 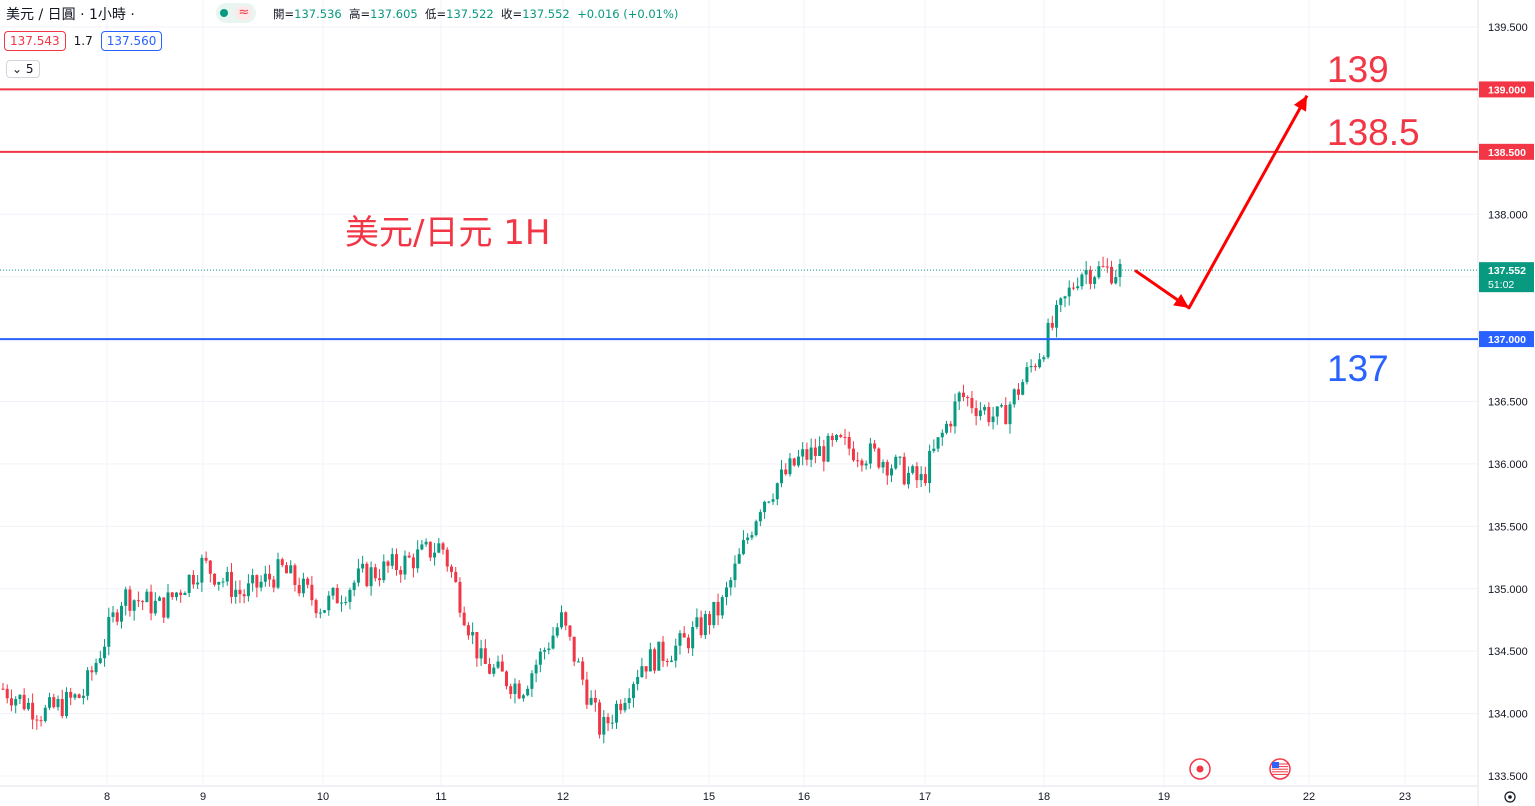 What do you see at coordinates (1508, 403) in the screenshot?
I see `y-tick-label: 136.500` at bounding box center [1508, 403].